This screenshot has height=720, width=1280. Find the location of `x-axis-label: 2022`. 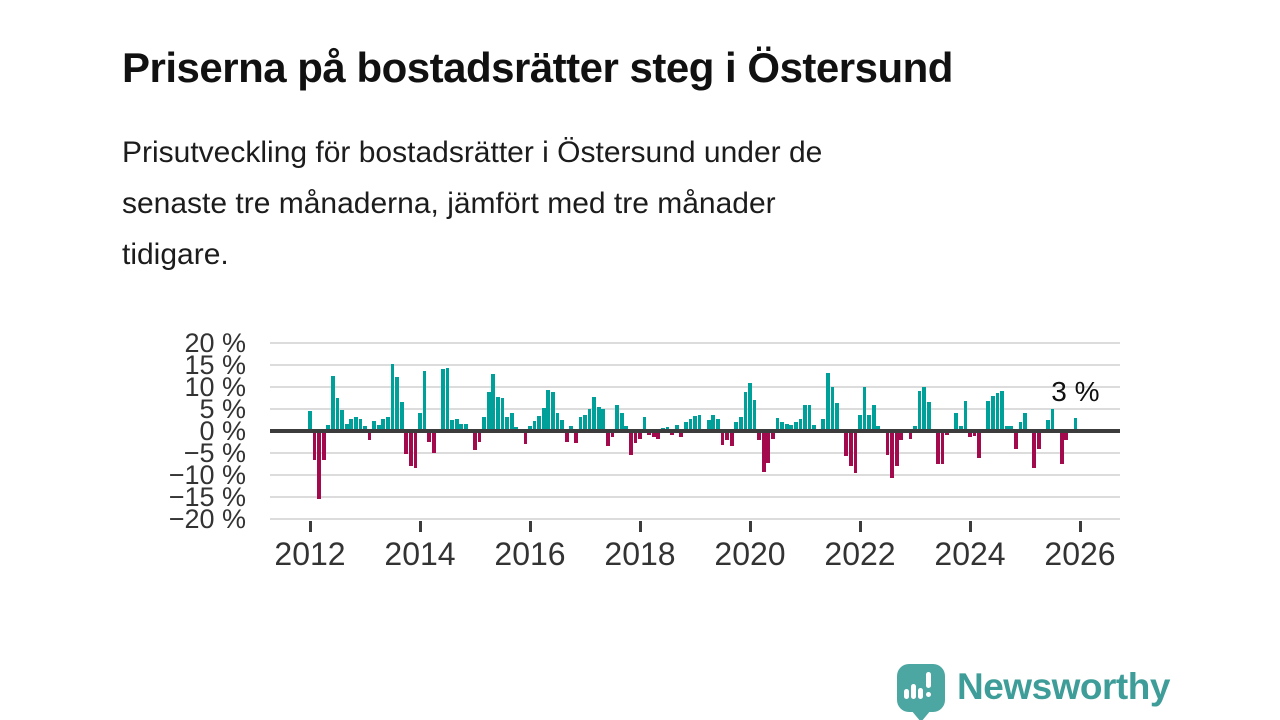

x-axis-label: 2022 is located at coordinates (860, 554).